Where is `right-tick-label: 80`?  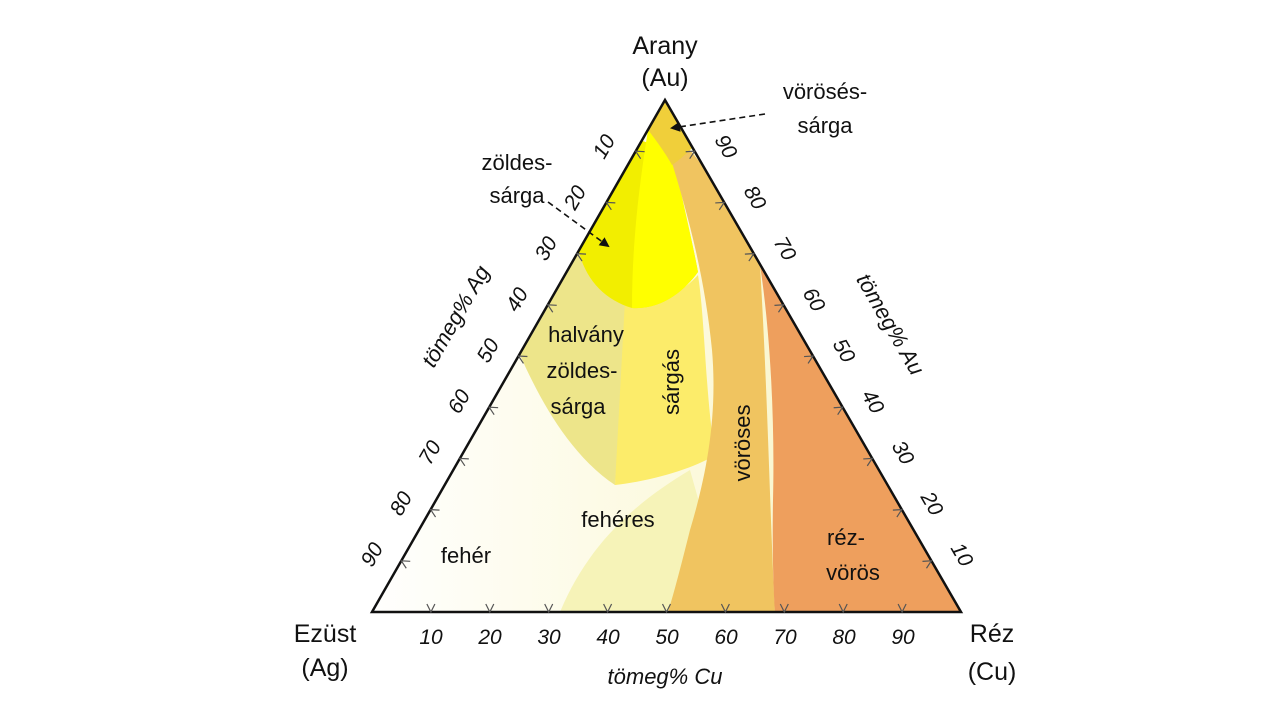 right-tick-label: 80 is located at coordinates (755, 198).